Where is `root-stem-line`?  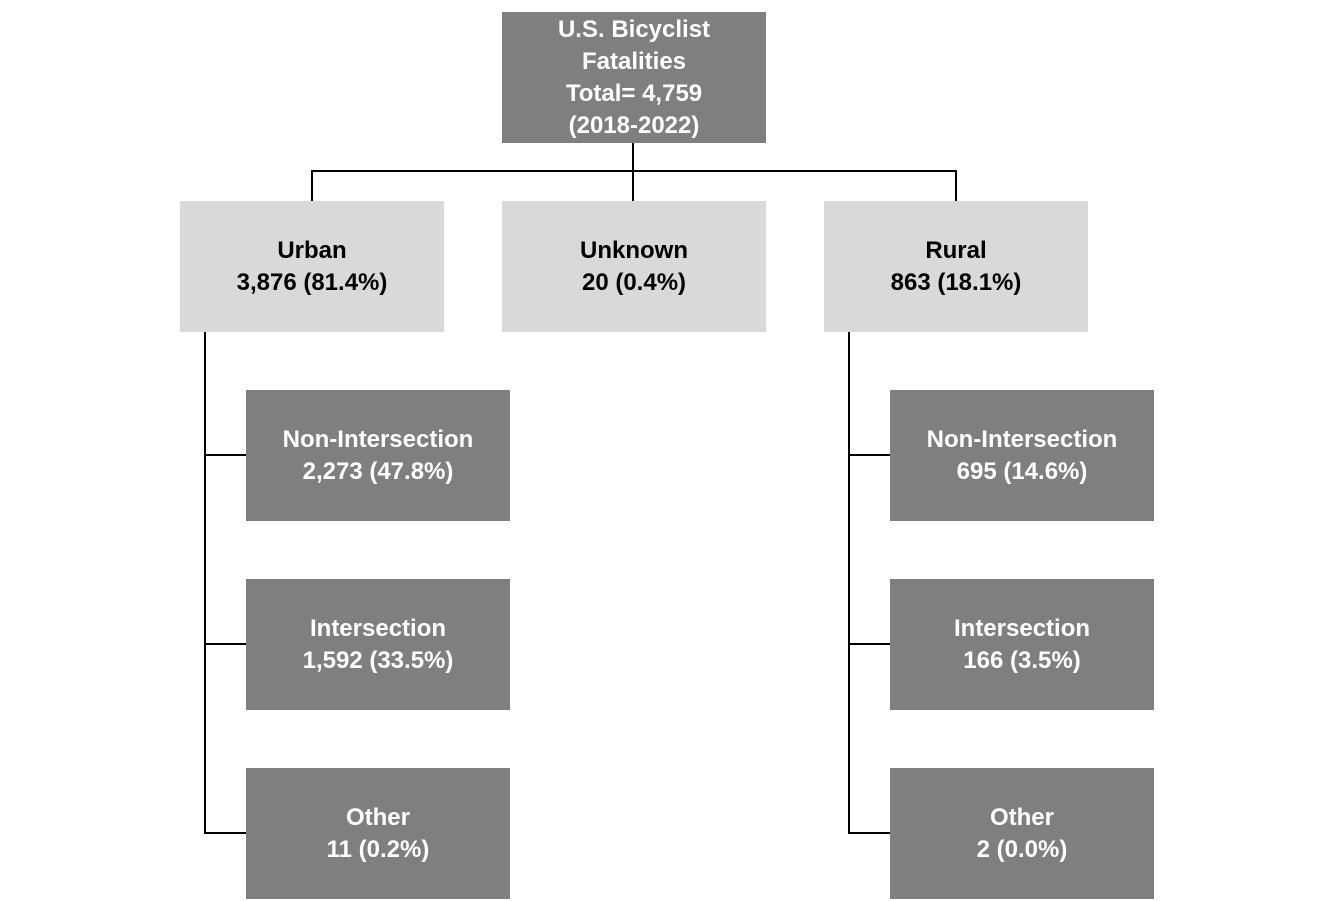
root-stem-line is located at coordinates (633, 172).